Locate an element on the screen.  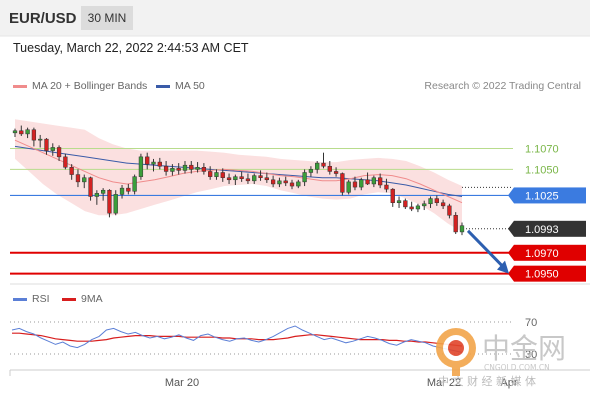
pivot-label: 1.1025 is located at coordinates (542, 196).